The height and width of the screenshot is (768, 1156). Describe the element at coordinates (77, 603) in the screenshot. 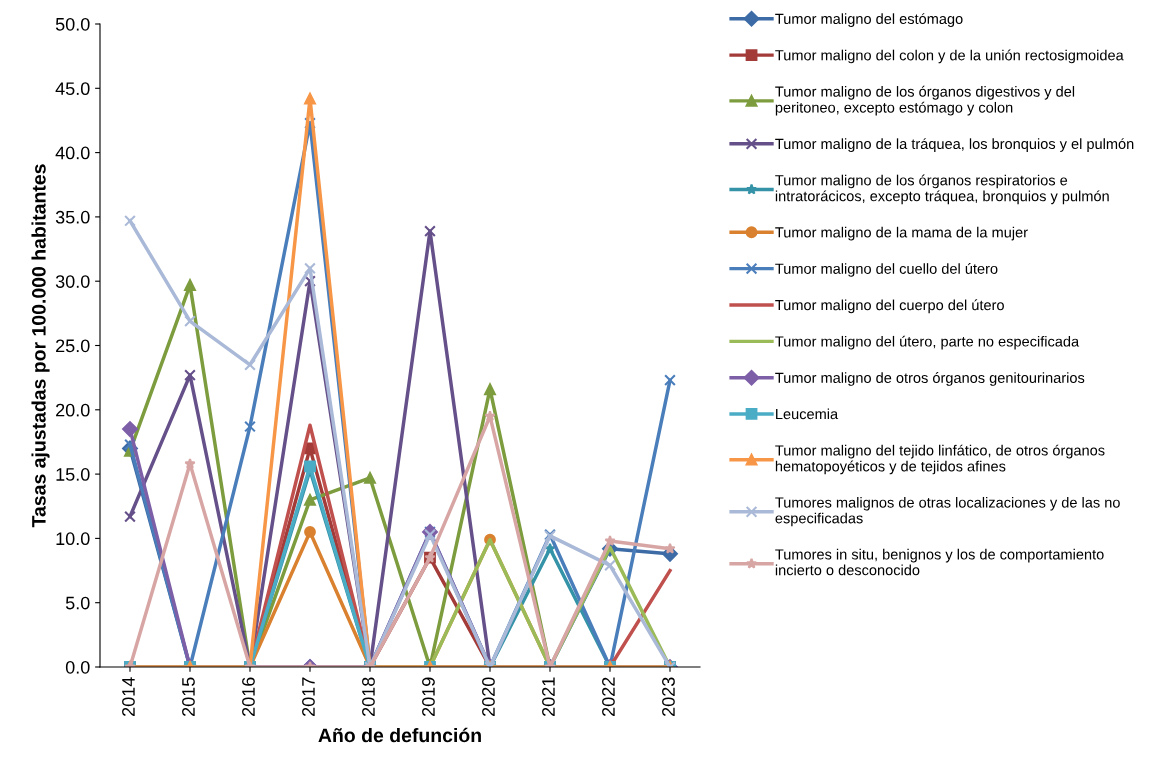

I see `y-tick-label: 5.0` at that location.